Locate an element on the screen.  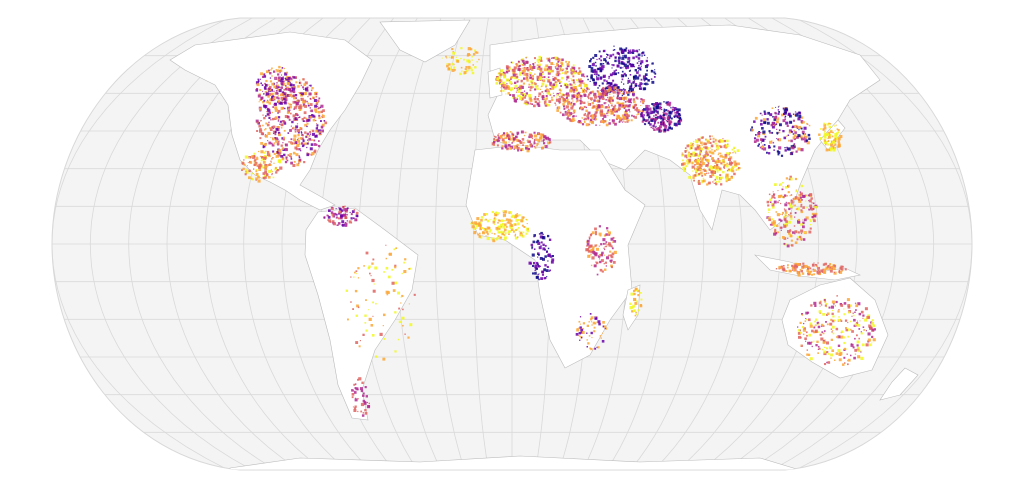
meridian is located at coordinates (202, 244).